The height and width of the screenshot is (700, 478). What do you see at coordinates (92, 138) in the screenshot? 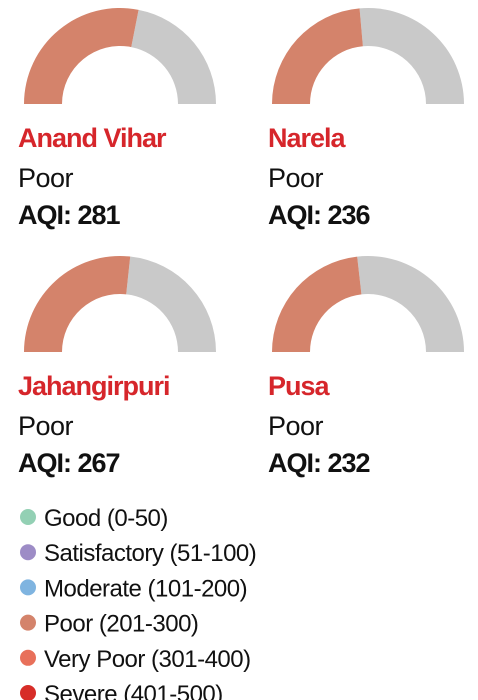
I see `station-name: Anand Vihar` at bounding box center [92, 138].